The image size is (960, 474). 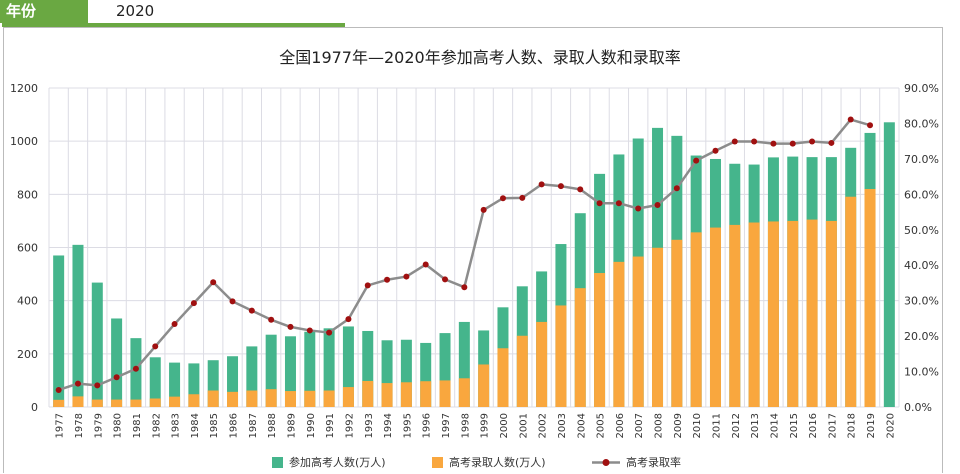 I want to click on x-tick-label: 1997, so click(x=446, y=425).